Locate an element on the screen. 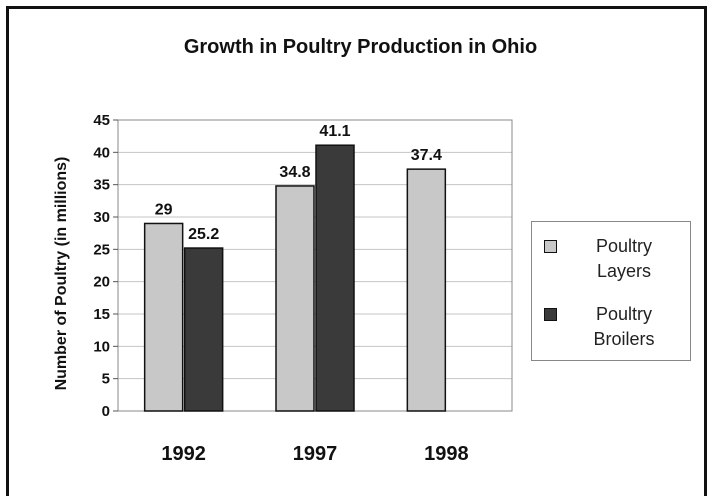 The height and width of the screenshot is (496, 721). bar-poultry-layers-1992 is located at coordinates (163, 317).